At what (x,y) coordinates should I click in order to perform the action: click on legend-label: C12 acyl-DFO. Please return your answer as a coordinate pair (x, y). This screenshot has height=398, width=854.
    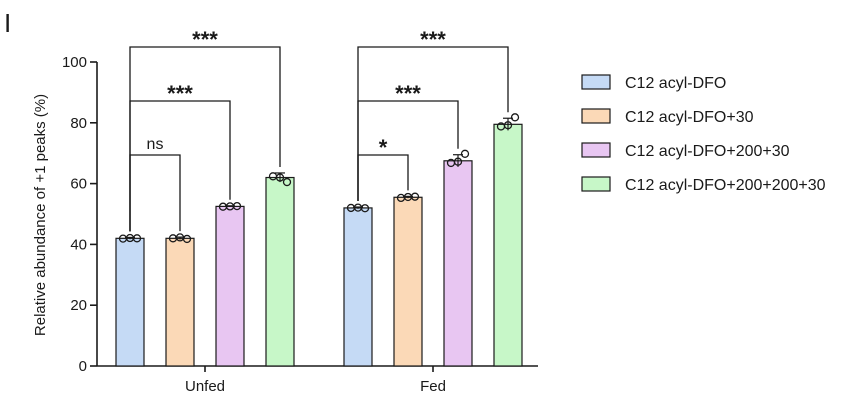
    Looking at the image, I should click on (675, 83).